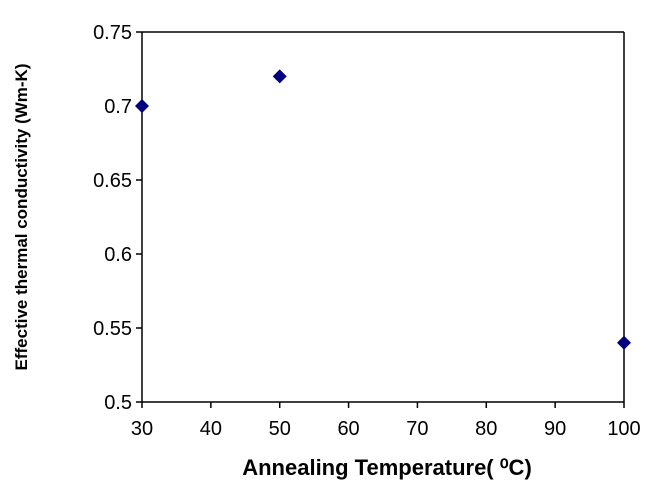 This screenshot has height=491, width=648. What do you see at coordinates (142, 429) in the screenshot?
I see `x-tick-label: 30` at bounding box center [142, 429].